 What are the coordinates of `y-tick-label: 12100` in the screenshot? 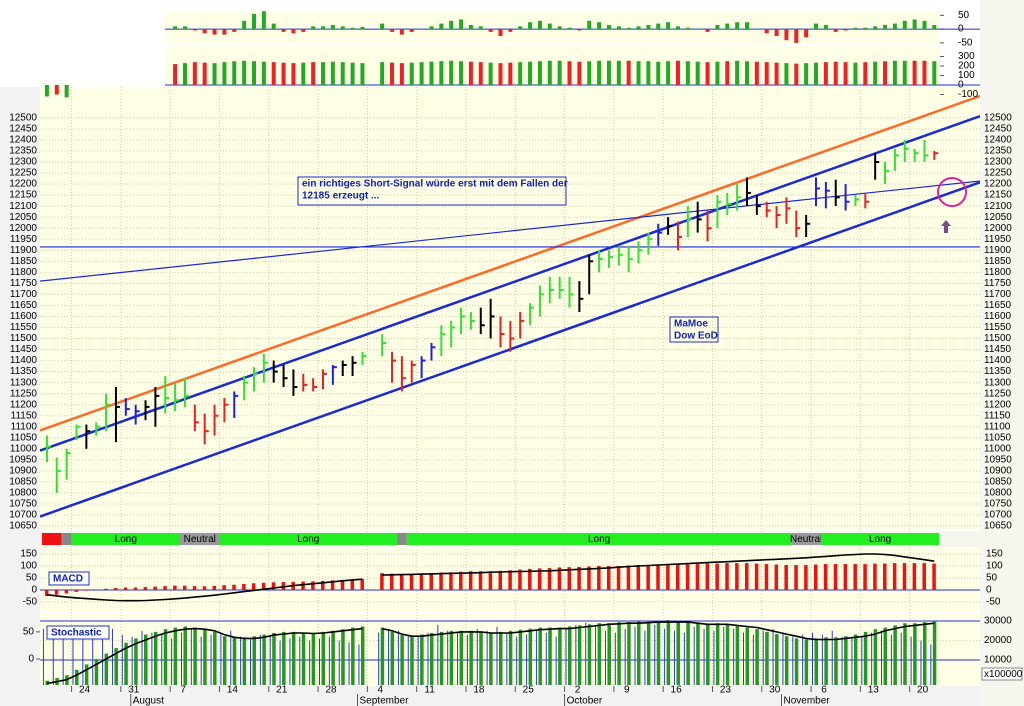 It's located at (998, 206).